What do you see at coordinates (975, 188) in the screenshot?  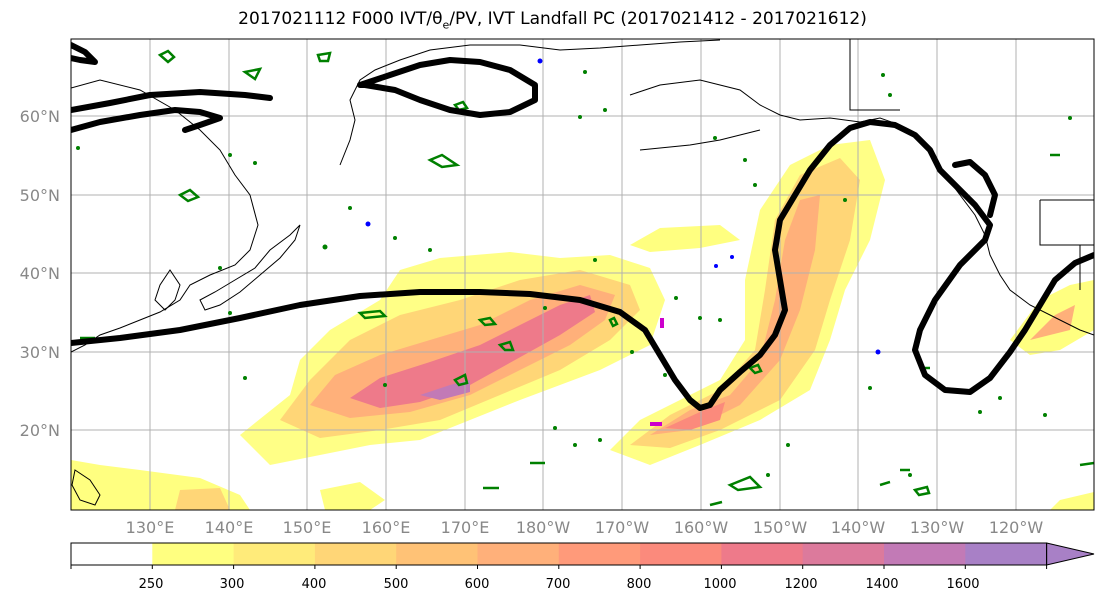 I see `pc-contour-coast` at bounding box center [975, 188].